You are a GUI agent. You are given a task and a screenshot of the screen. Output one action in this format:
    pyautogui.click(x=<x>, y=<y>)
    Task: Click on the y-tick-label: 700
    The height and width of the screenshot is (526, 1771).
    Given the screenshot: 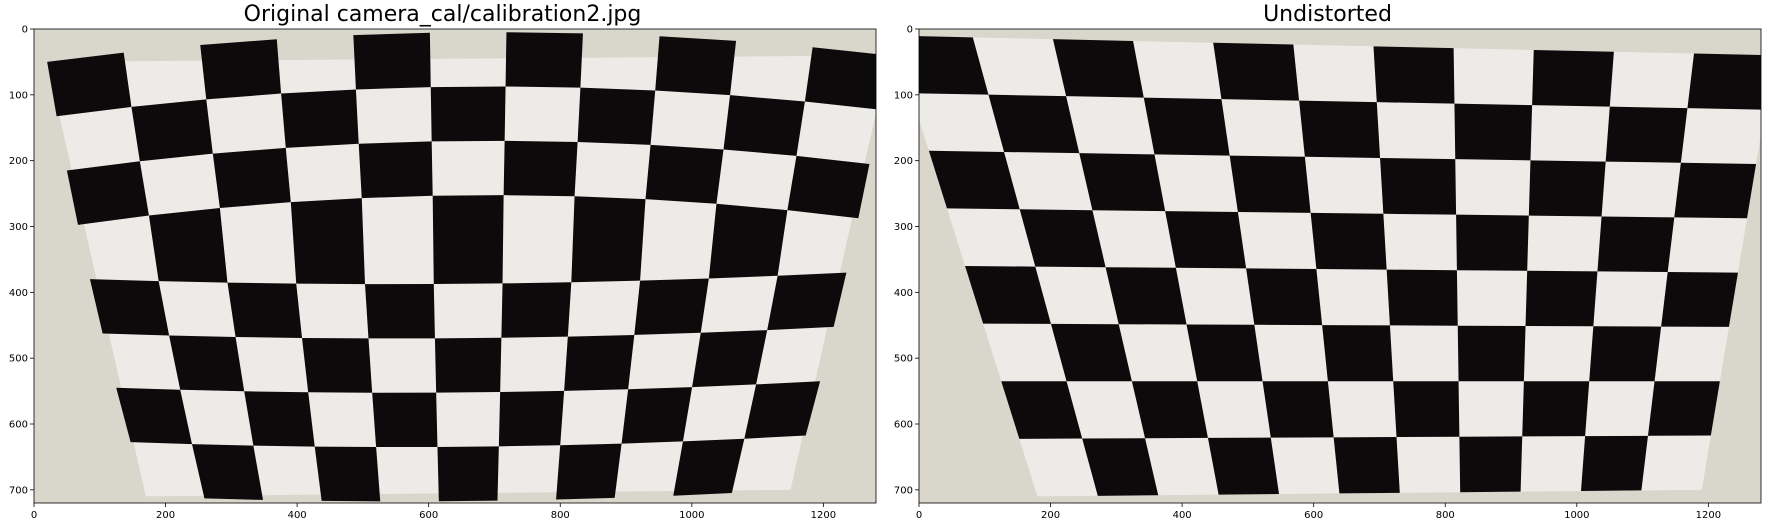 What is the action you would take?
    pyautogui.click(x=18, y=490)
    